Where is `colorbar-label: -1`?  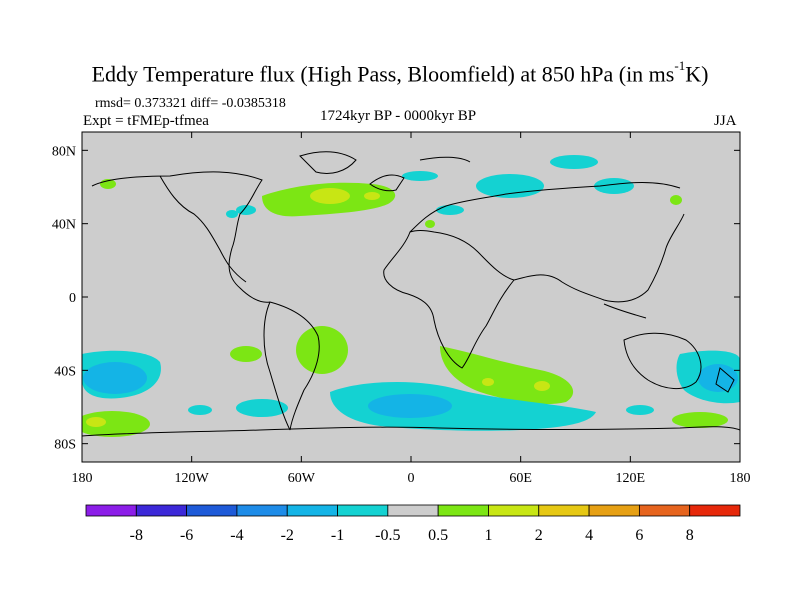
colorbar-label: -1 is located at coordinates (337, 535).